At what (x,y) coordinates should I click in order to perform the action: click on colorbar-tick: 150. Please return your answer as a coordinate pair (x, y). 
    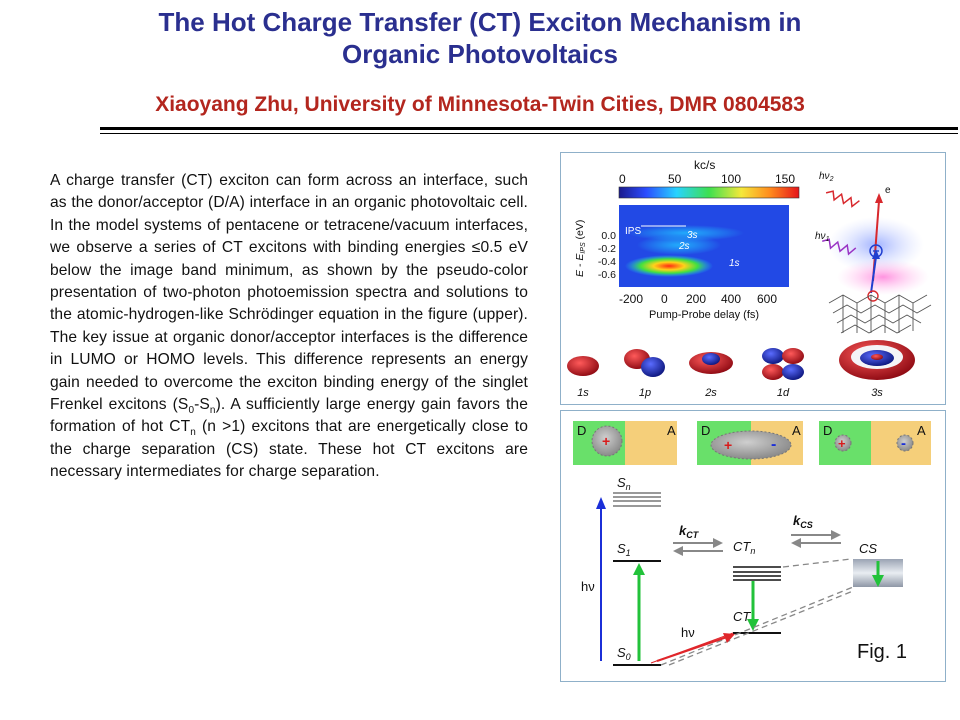
    Looking at the image, I should click on (785, 179).